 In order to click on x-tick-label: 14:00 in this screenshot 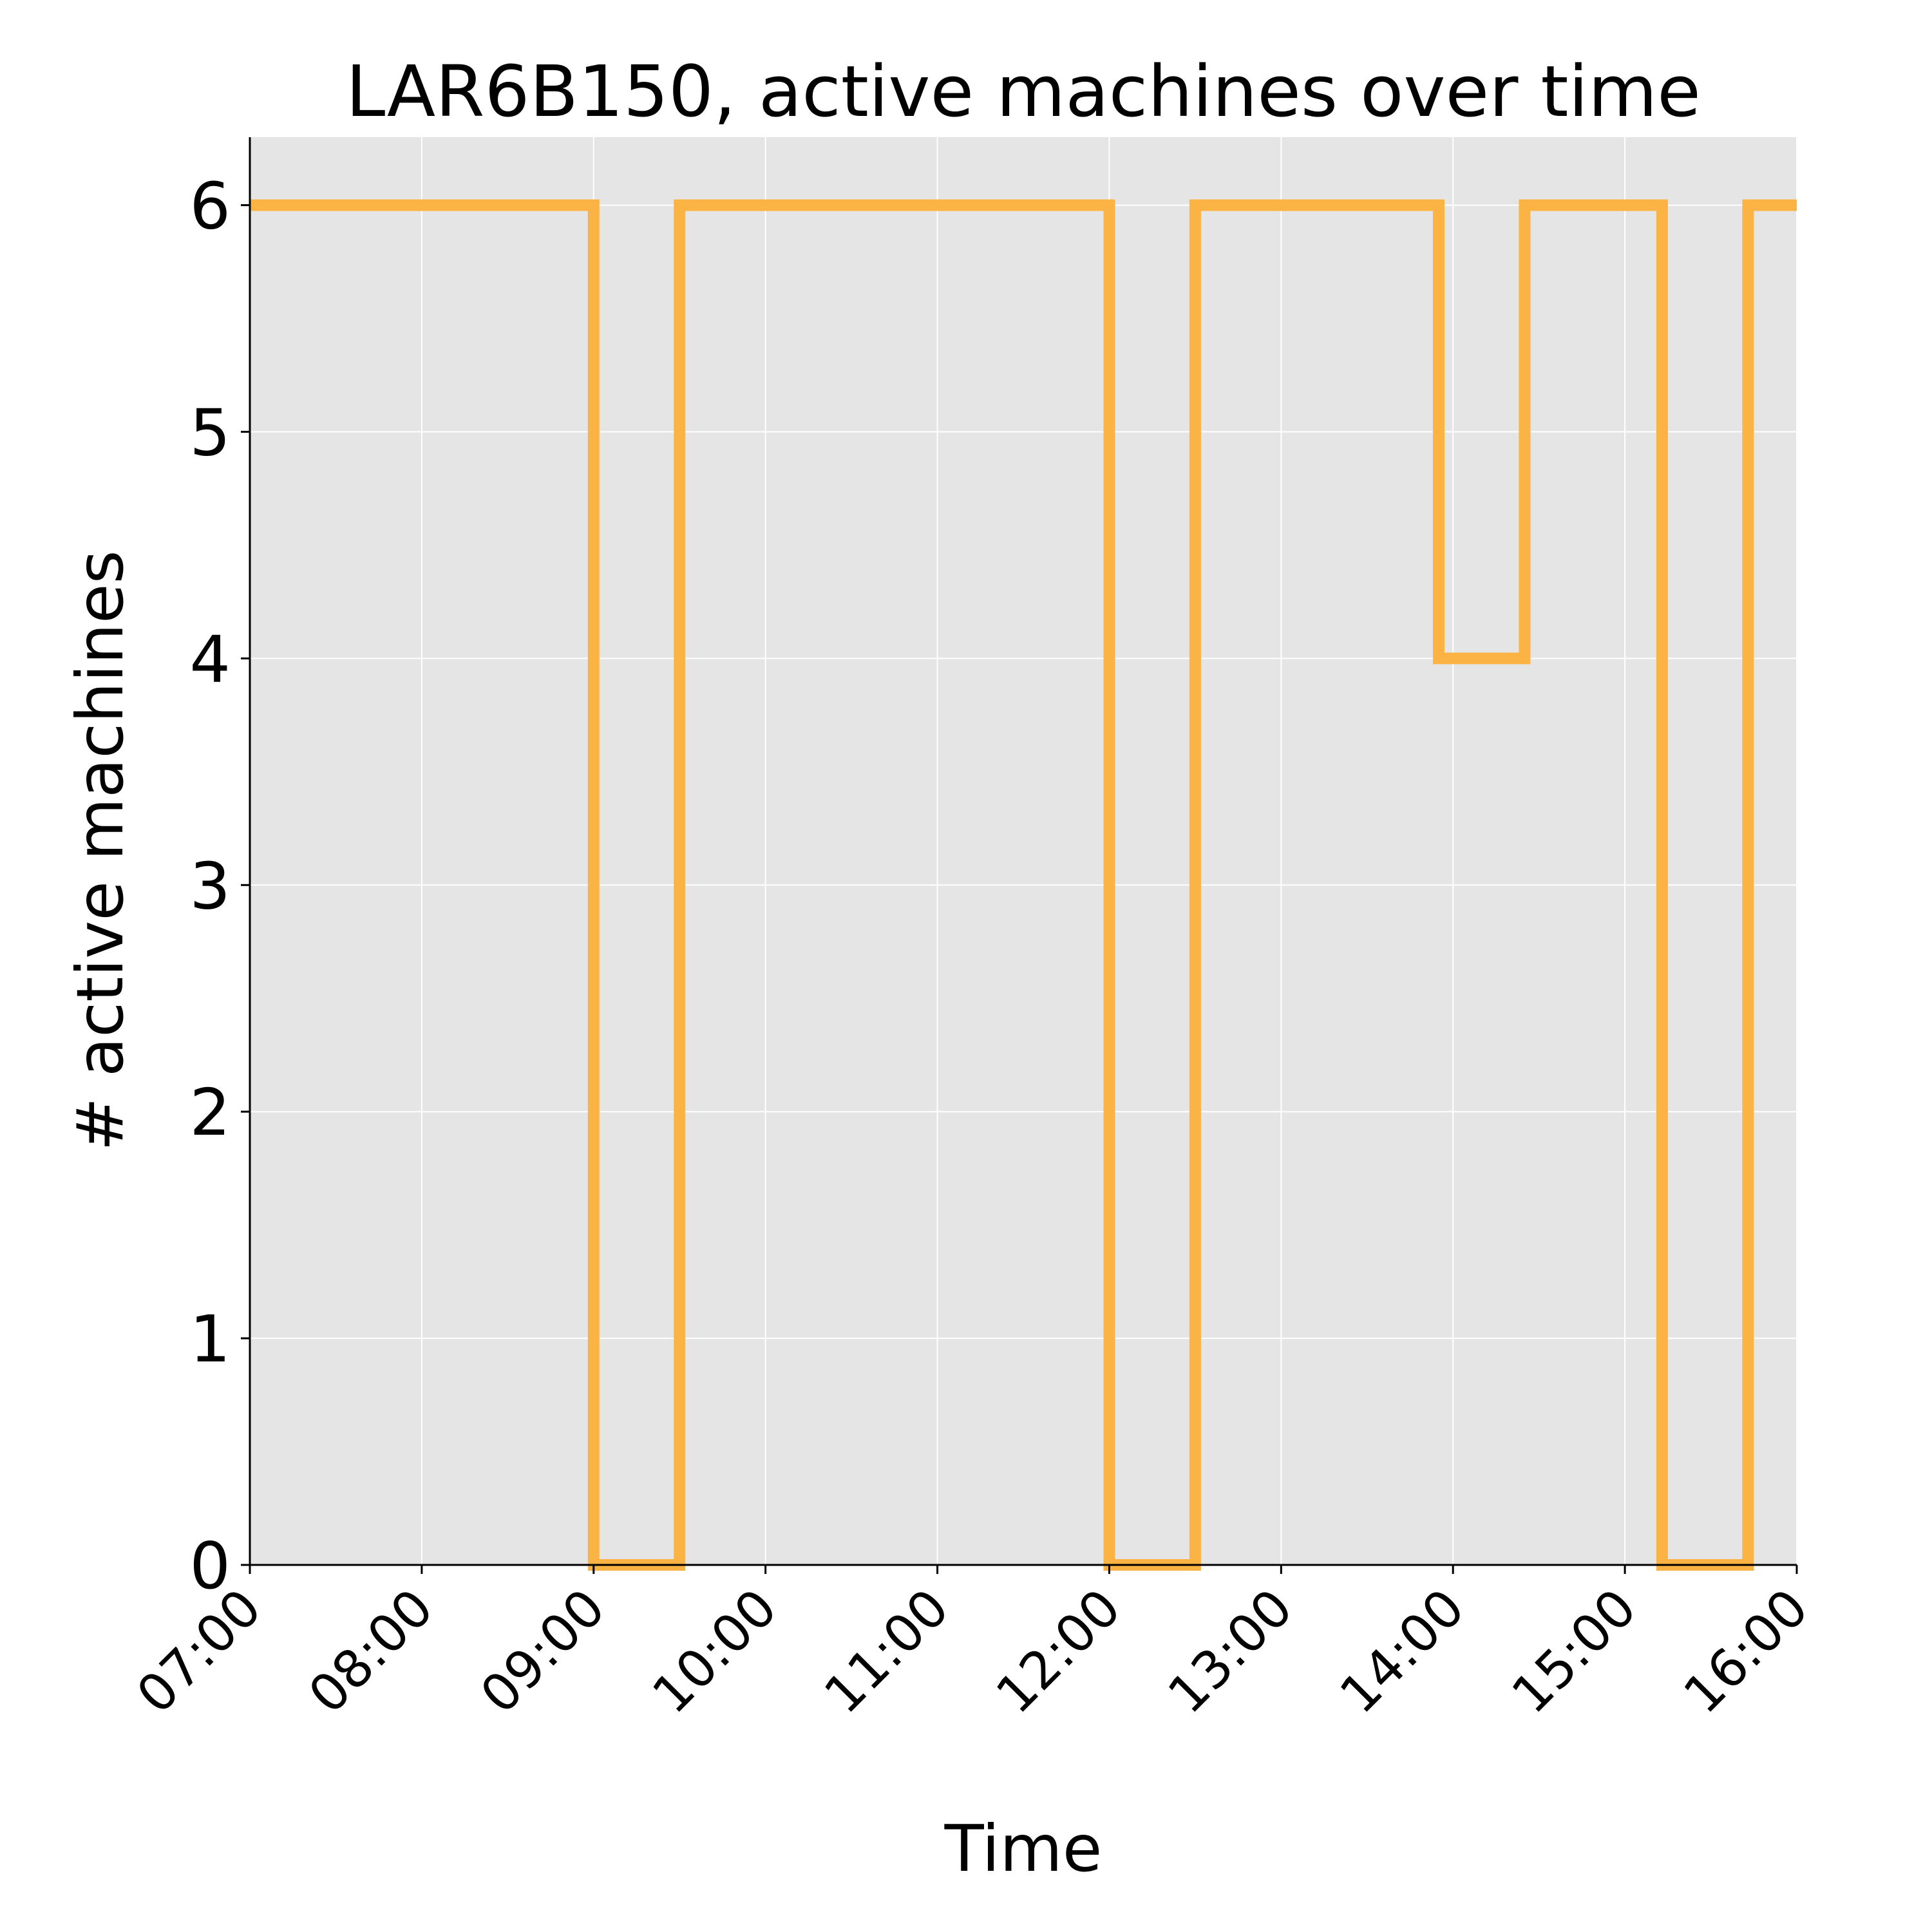, I will do `click(1403, 1651)`.